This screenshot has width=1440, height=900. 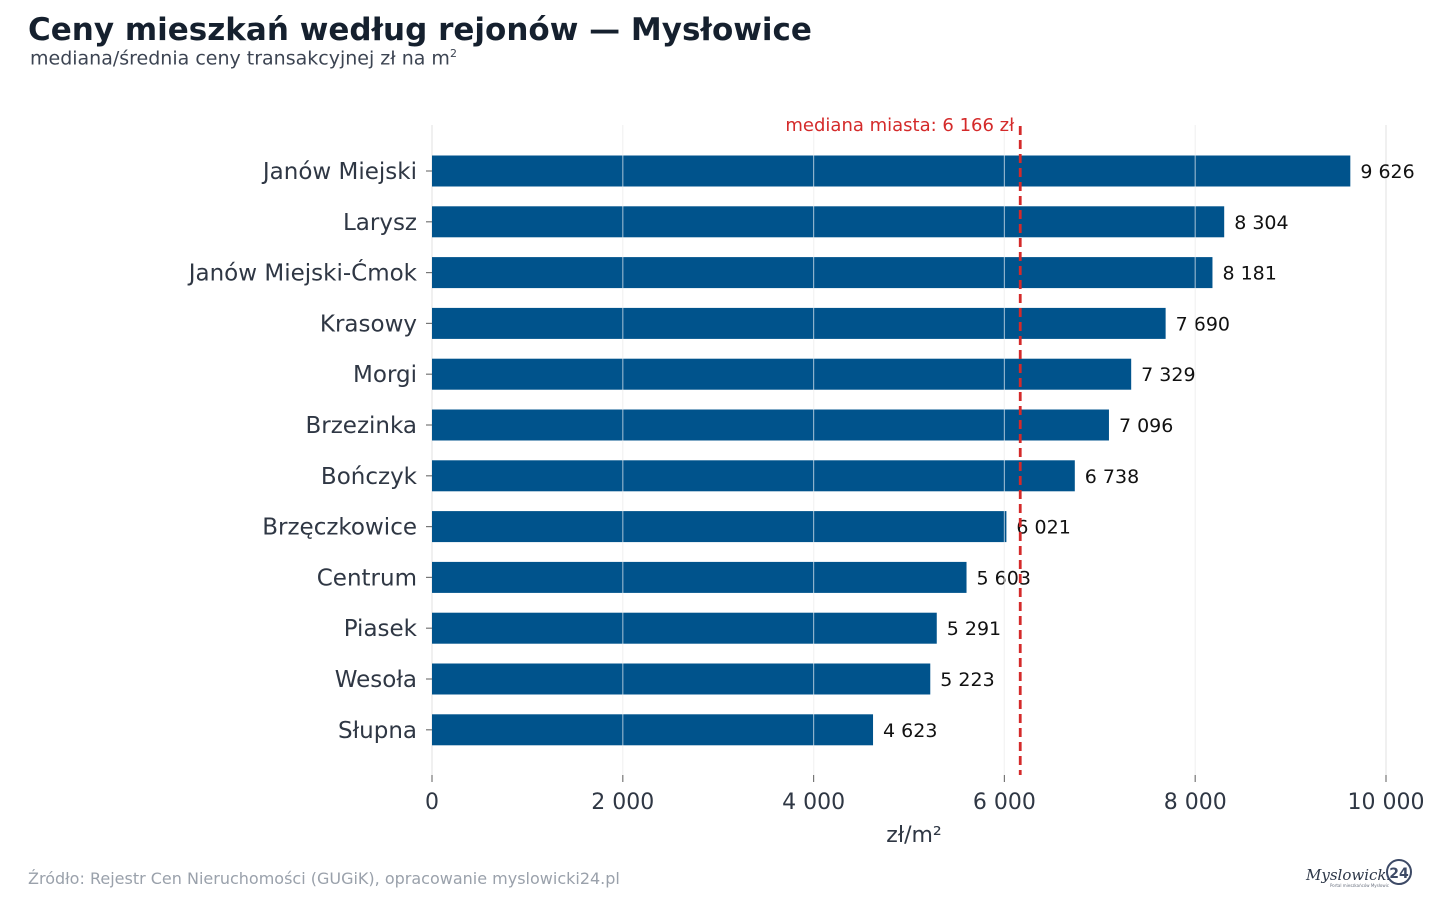 I want to click on value-label: 9 626, so click(x=1387, y=172).